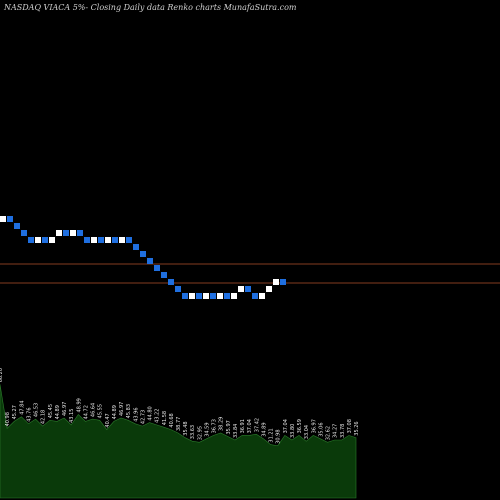 This screenshot has width=500, height=500. What do you see at coordinates (200, 433) in the screenshot?
I see `volume-label: 32.95` at bounding box center [200, 433].